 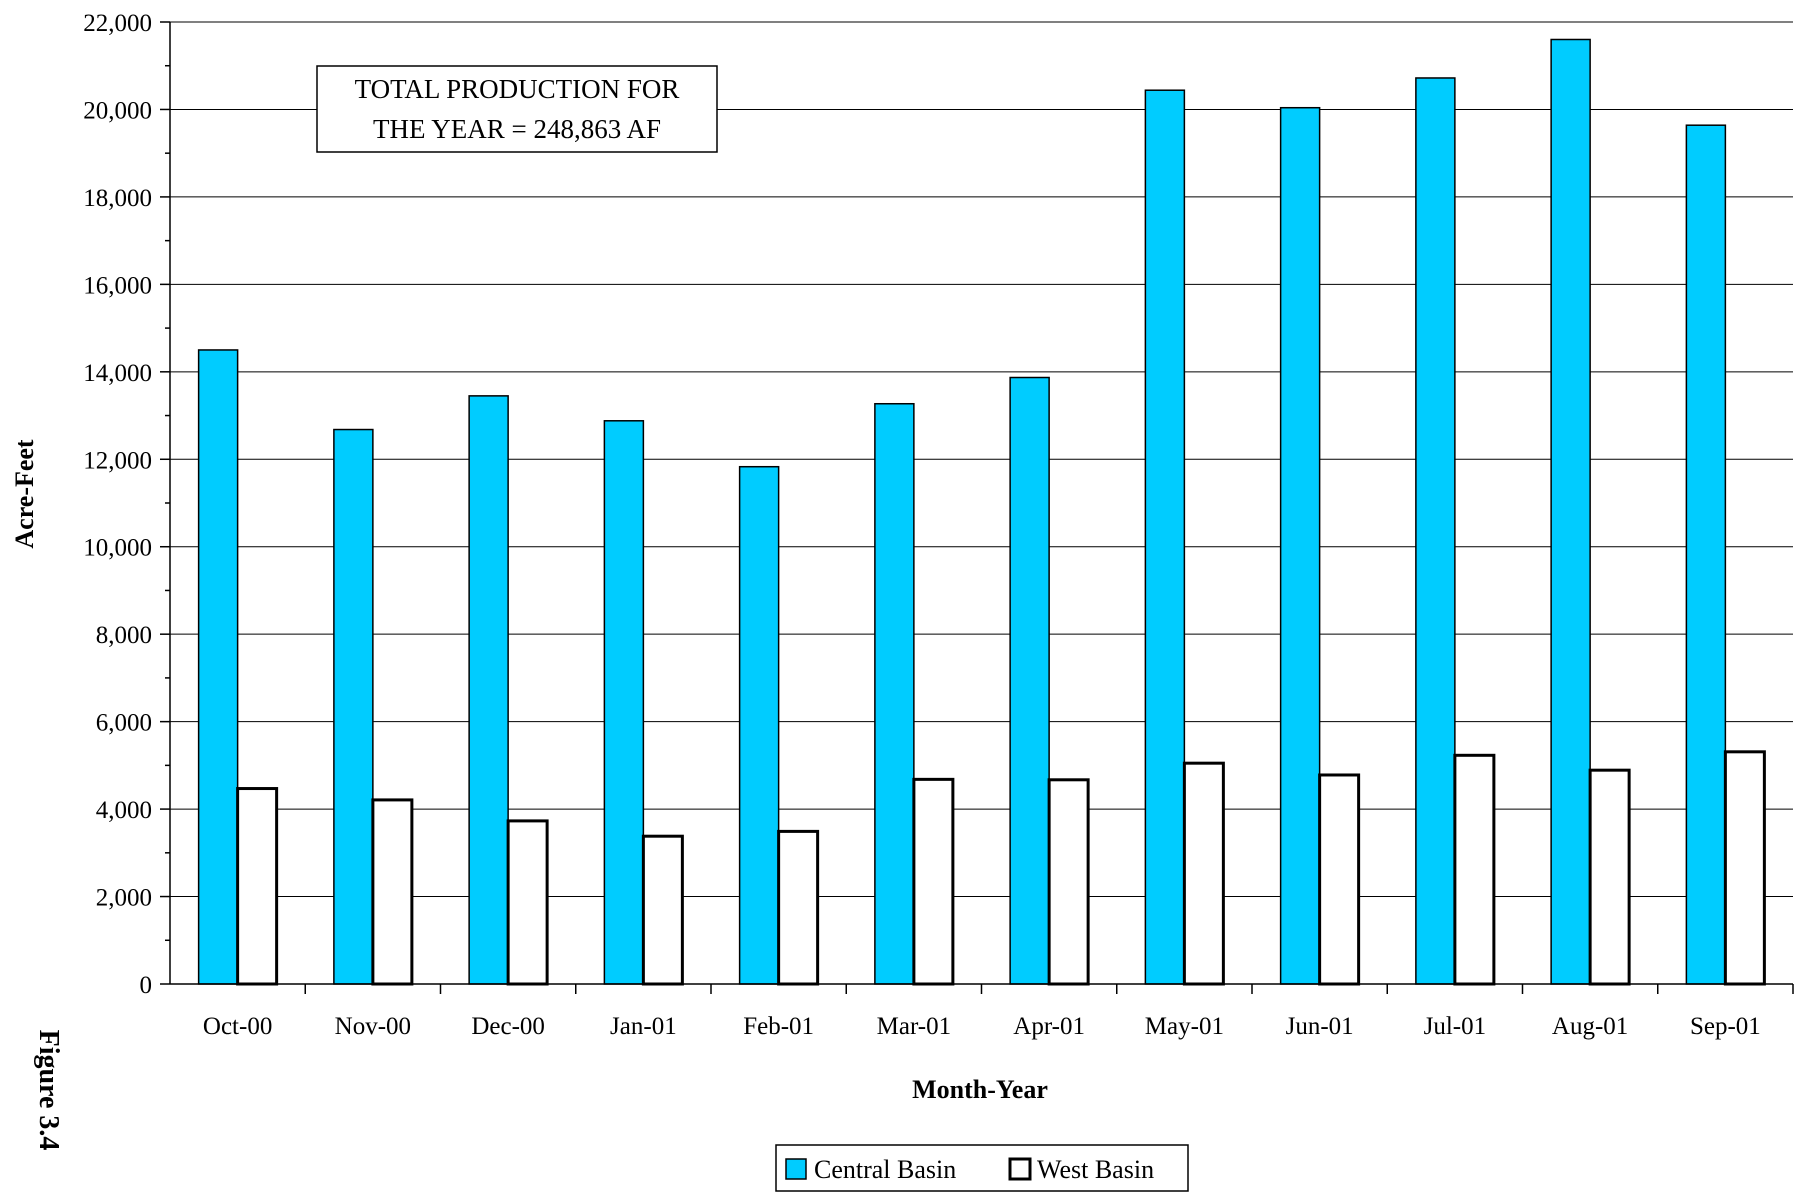 I want to click on x-tick-label: Jan-01, so click(x=643, y=1026).